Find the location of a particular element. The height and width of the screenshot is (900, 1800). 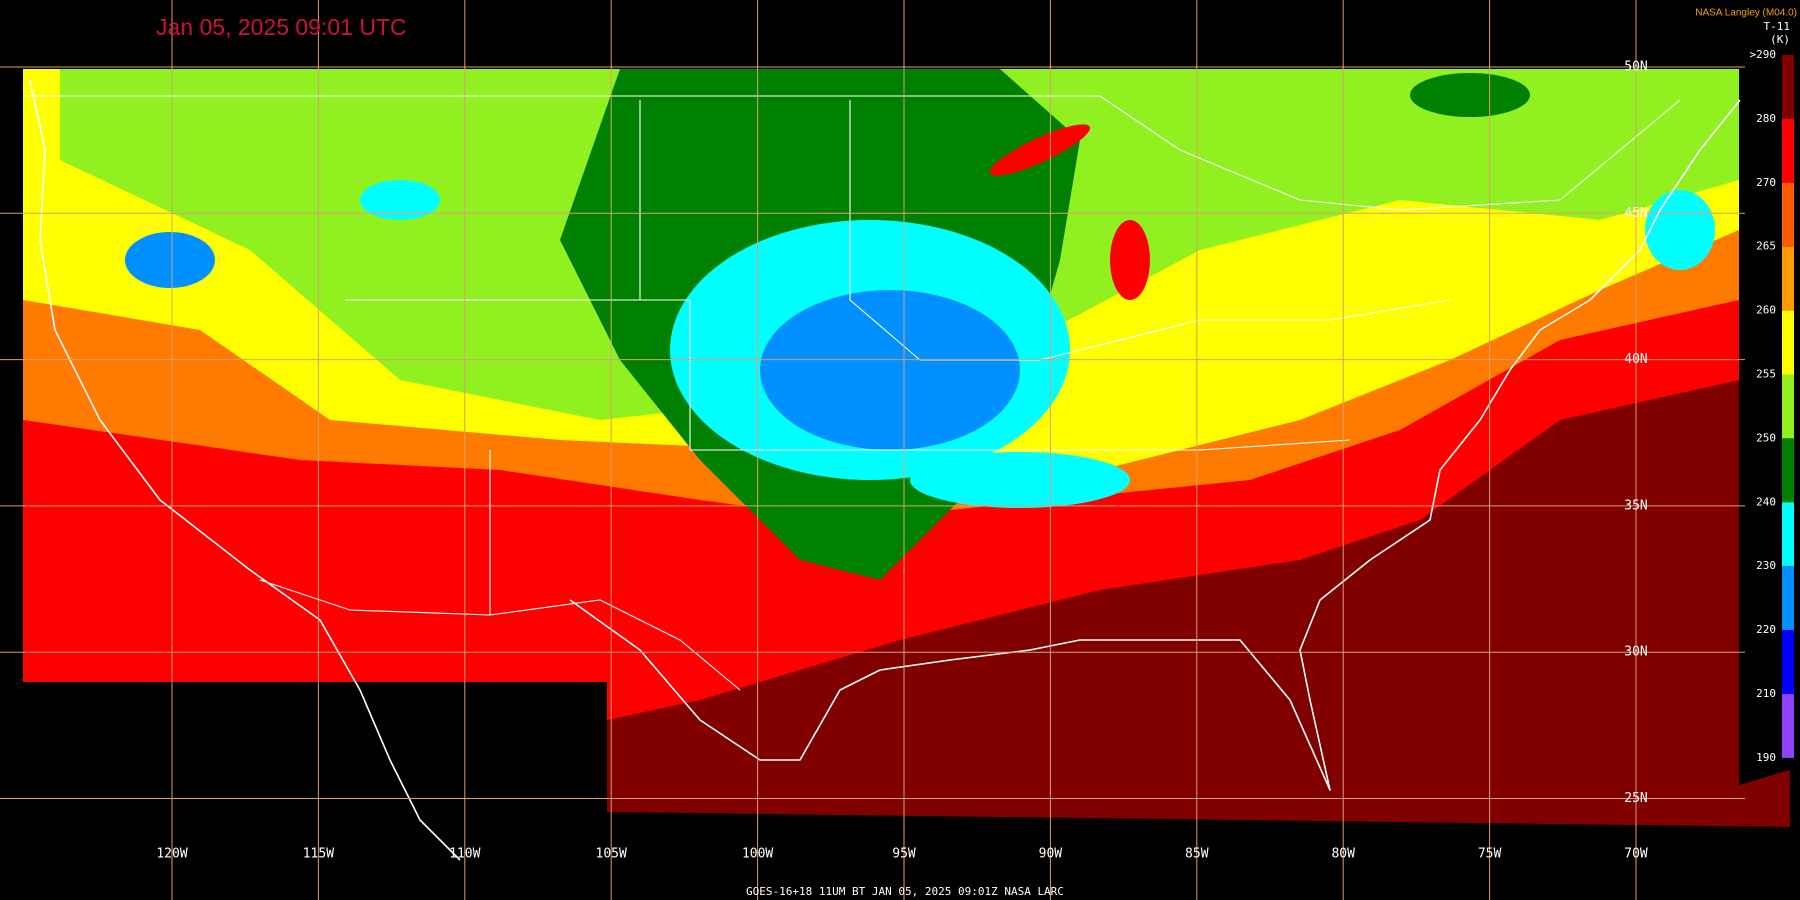

blue-patch is located at coordinates (170, 260).